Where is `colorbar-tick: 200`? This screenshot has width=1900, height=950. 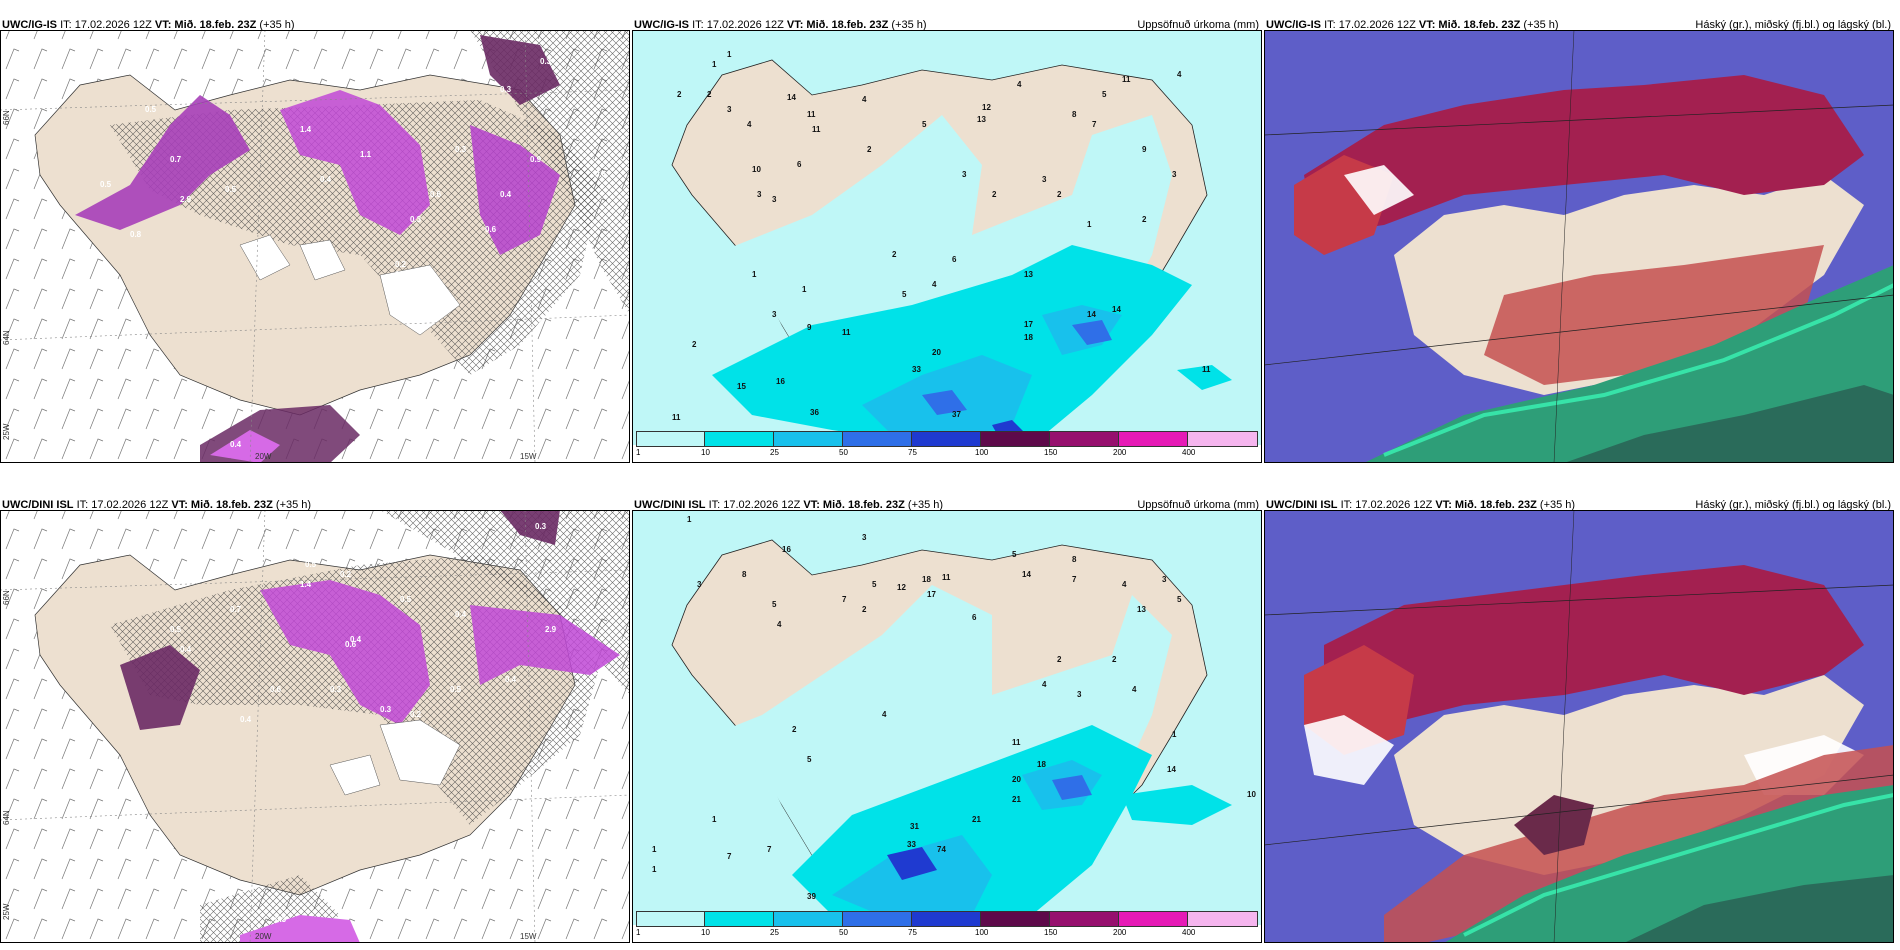 colorbar-tick: 200 is located at coordinates (1120, 932).